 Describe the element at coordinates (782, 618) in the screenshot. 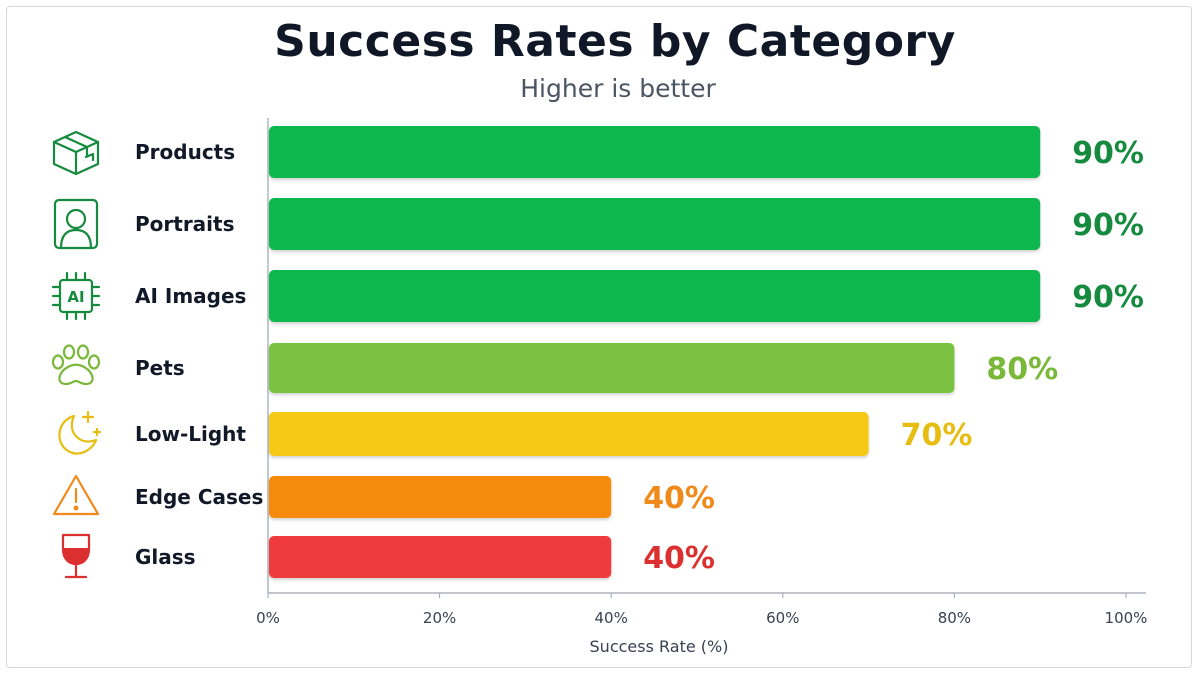

I see `x-tick-label: 60%` at that location.